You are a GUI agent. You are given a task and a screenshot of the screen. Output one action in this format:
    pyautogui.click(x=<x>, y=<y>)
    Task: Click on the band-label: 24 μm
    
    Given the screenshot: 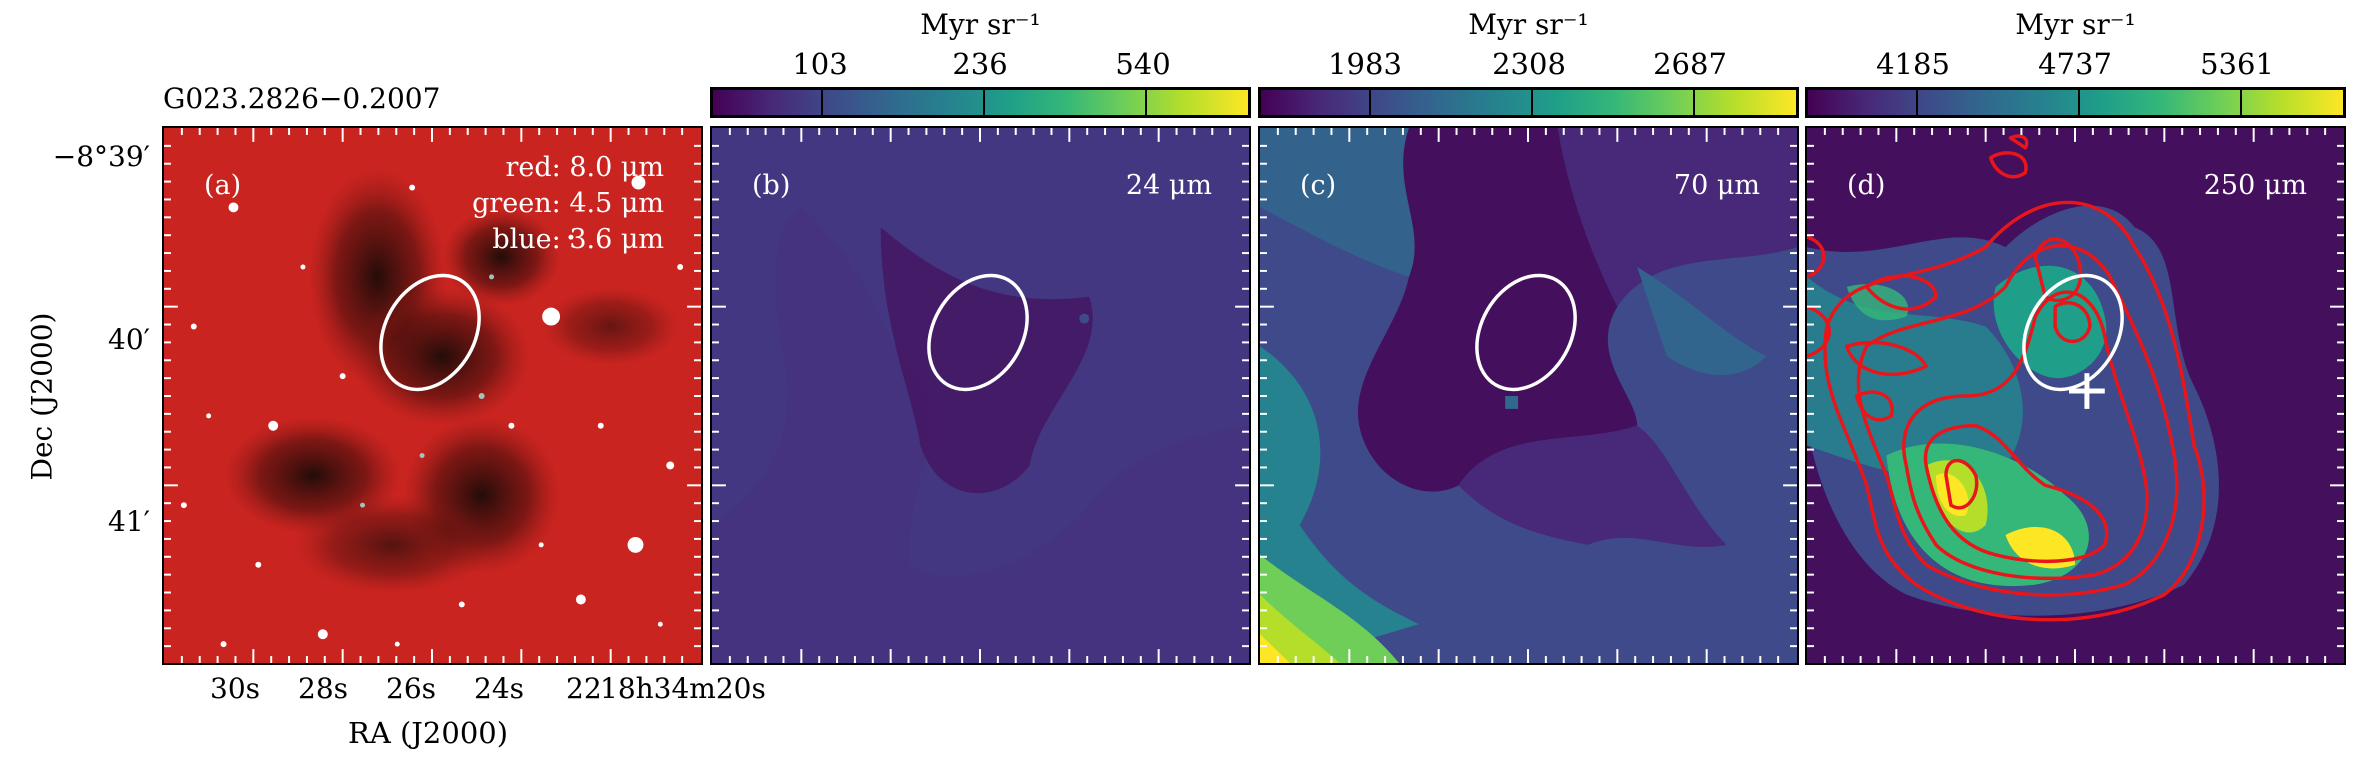 What is the action you would take?
    pyautogui.click(x=1168, y=185)
    